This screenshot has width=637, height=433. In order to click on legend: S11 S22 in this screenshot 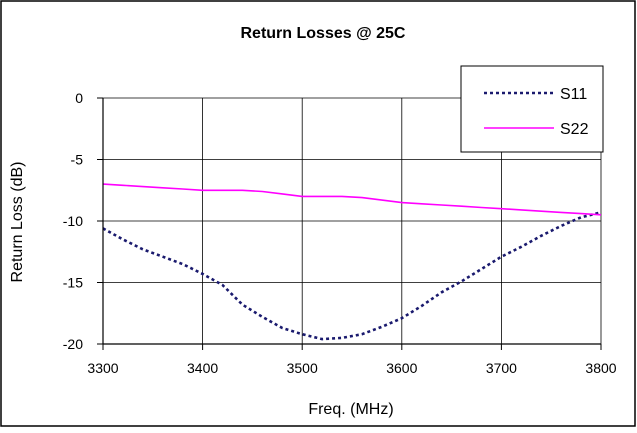, I will do `click(532, 109)`.